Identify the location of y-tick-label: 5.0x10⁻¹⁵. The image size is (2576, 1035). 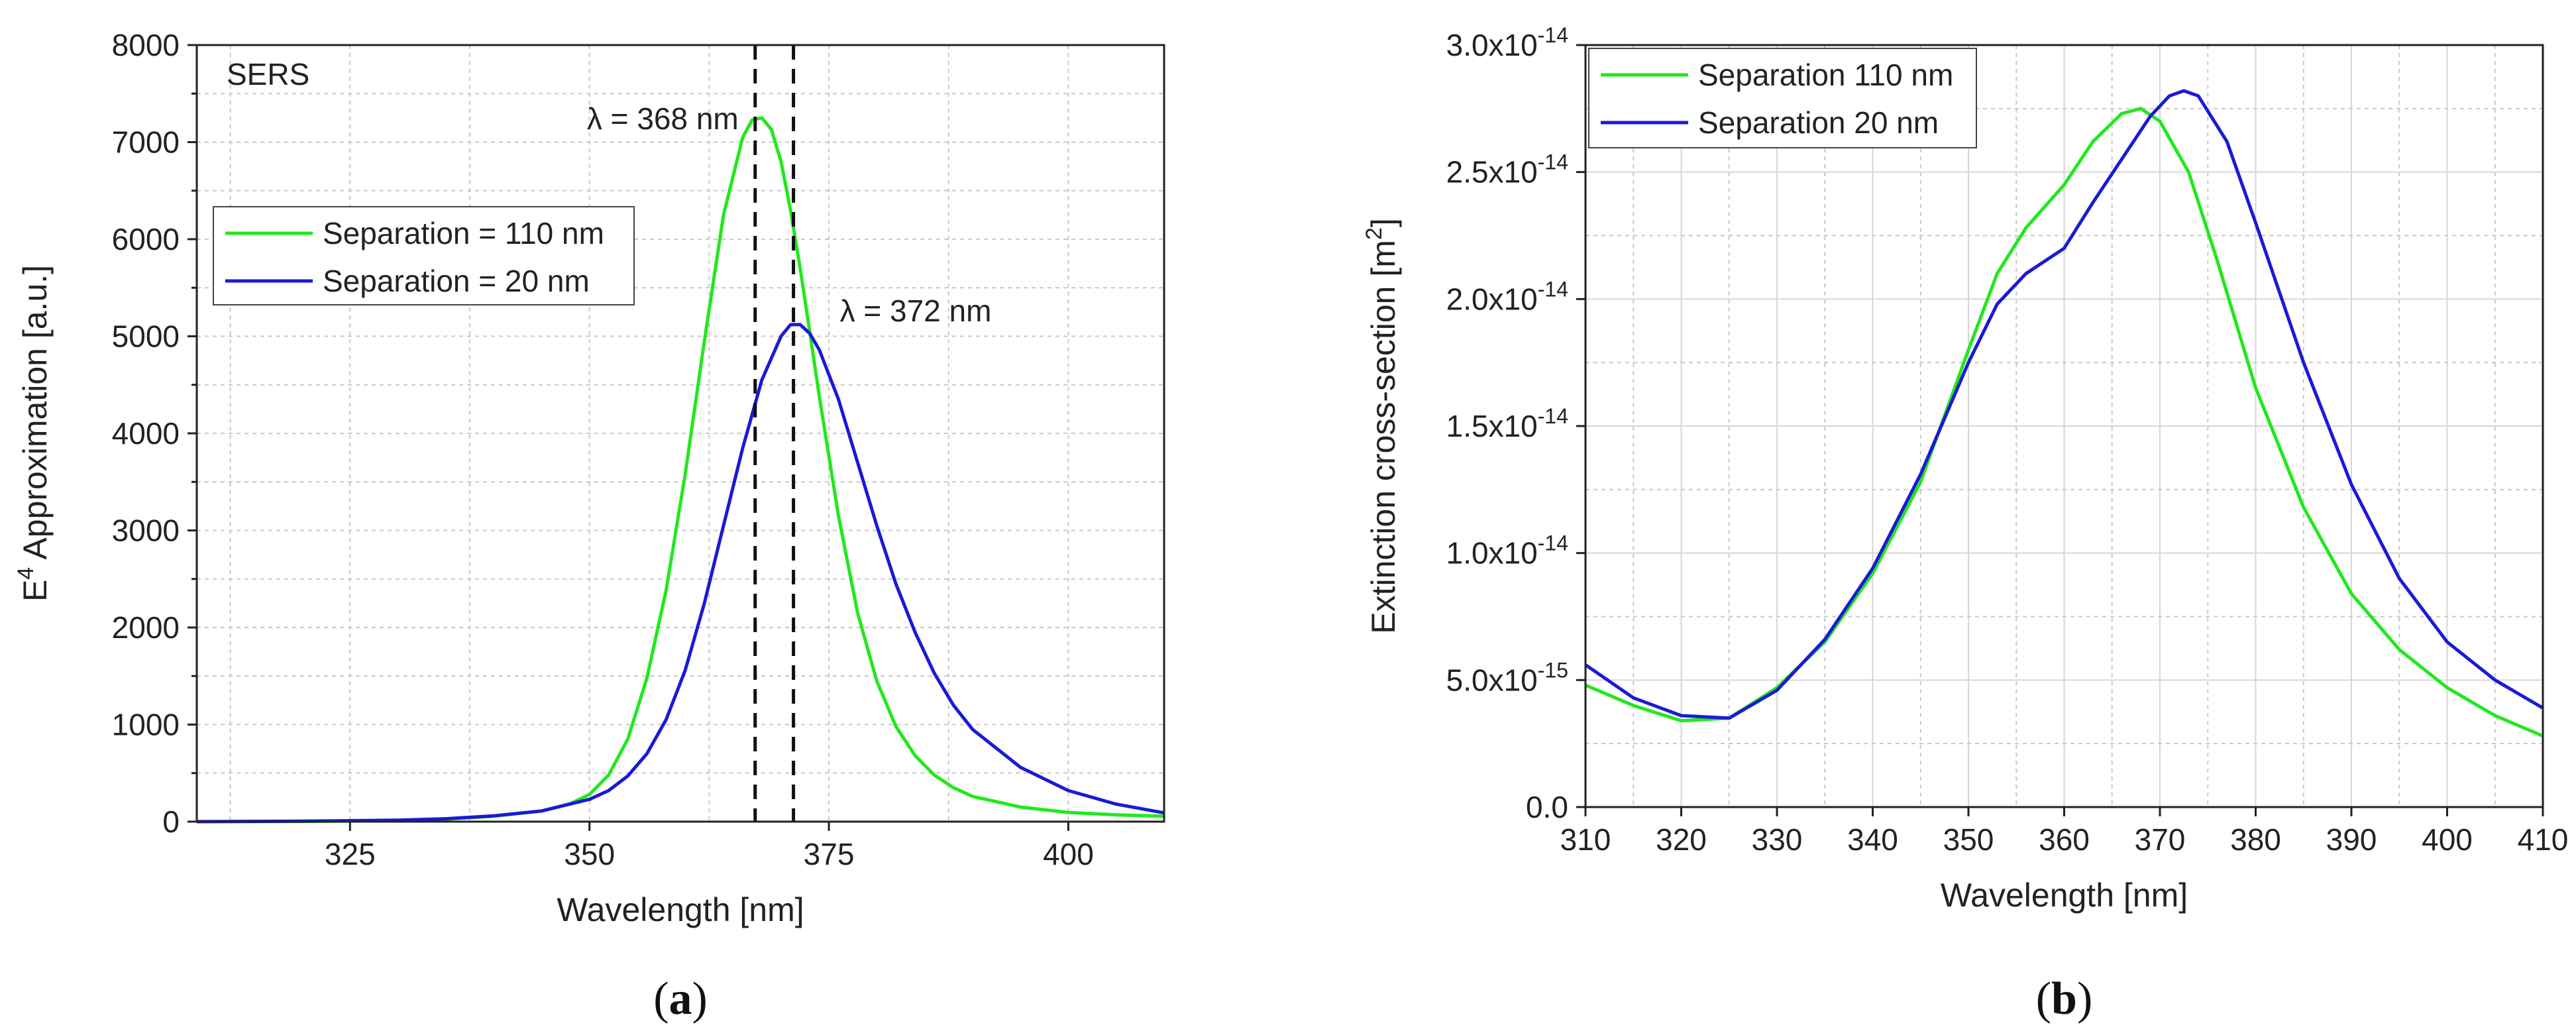
(1507, 677).